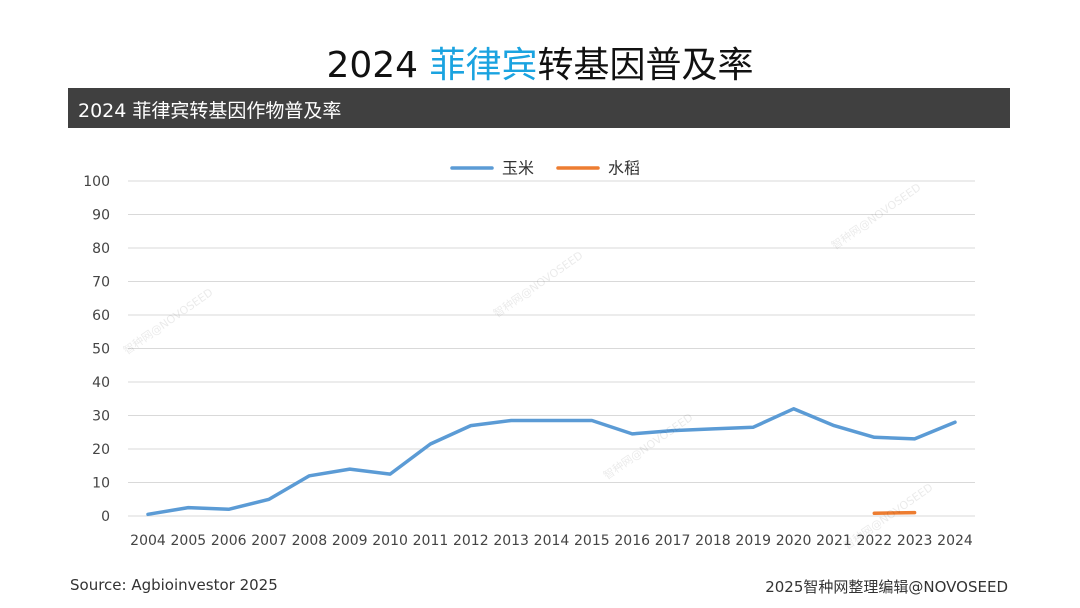 This screenshot has height=608, width=1080. Describe the element at coordinates (539, 108) in the screenshot. I see `section-header: 2024 菲律宾转基因作物普及率` at that location.